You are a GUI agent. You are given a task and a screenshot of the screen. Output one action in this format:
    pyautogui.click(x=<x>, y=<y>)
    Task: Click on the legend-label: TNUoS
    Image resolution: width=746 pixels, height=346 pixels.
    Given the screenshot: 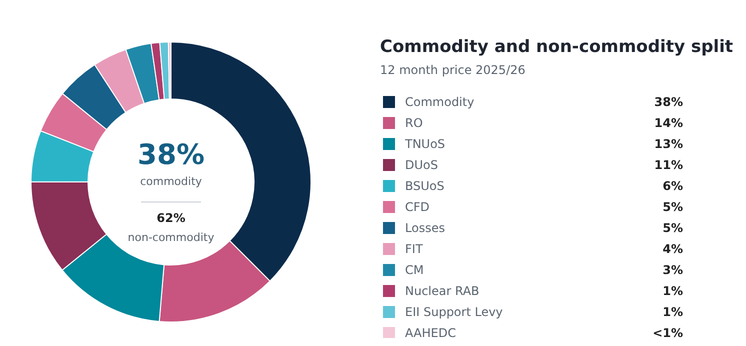 What is the action you would take?
    pyautogui.click(x=425, y=144)
    